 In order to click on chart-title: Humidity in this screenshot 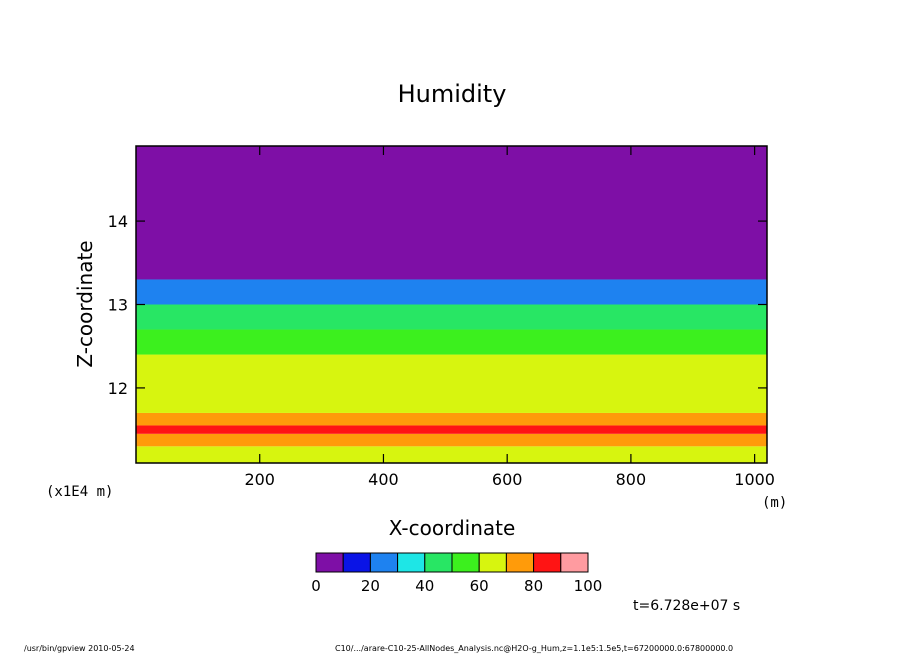, I will do `click(452, 94)`.